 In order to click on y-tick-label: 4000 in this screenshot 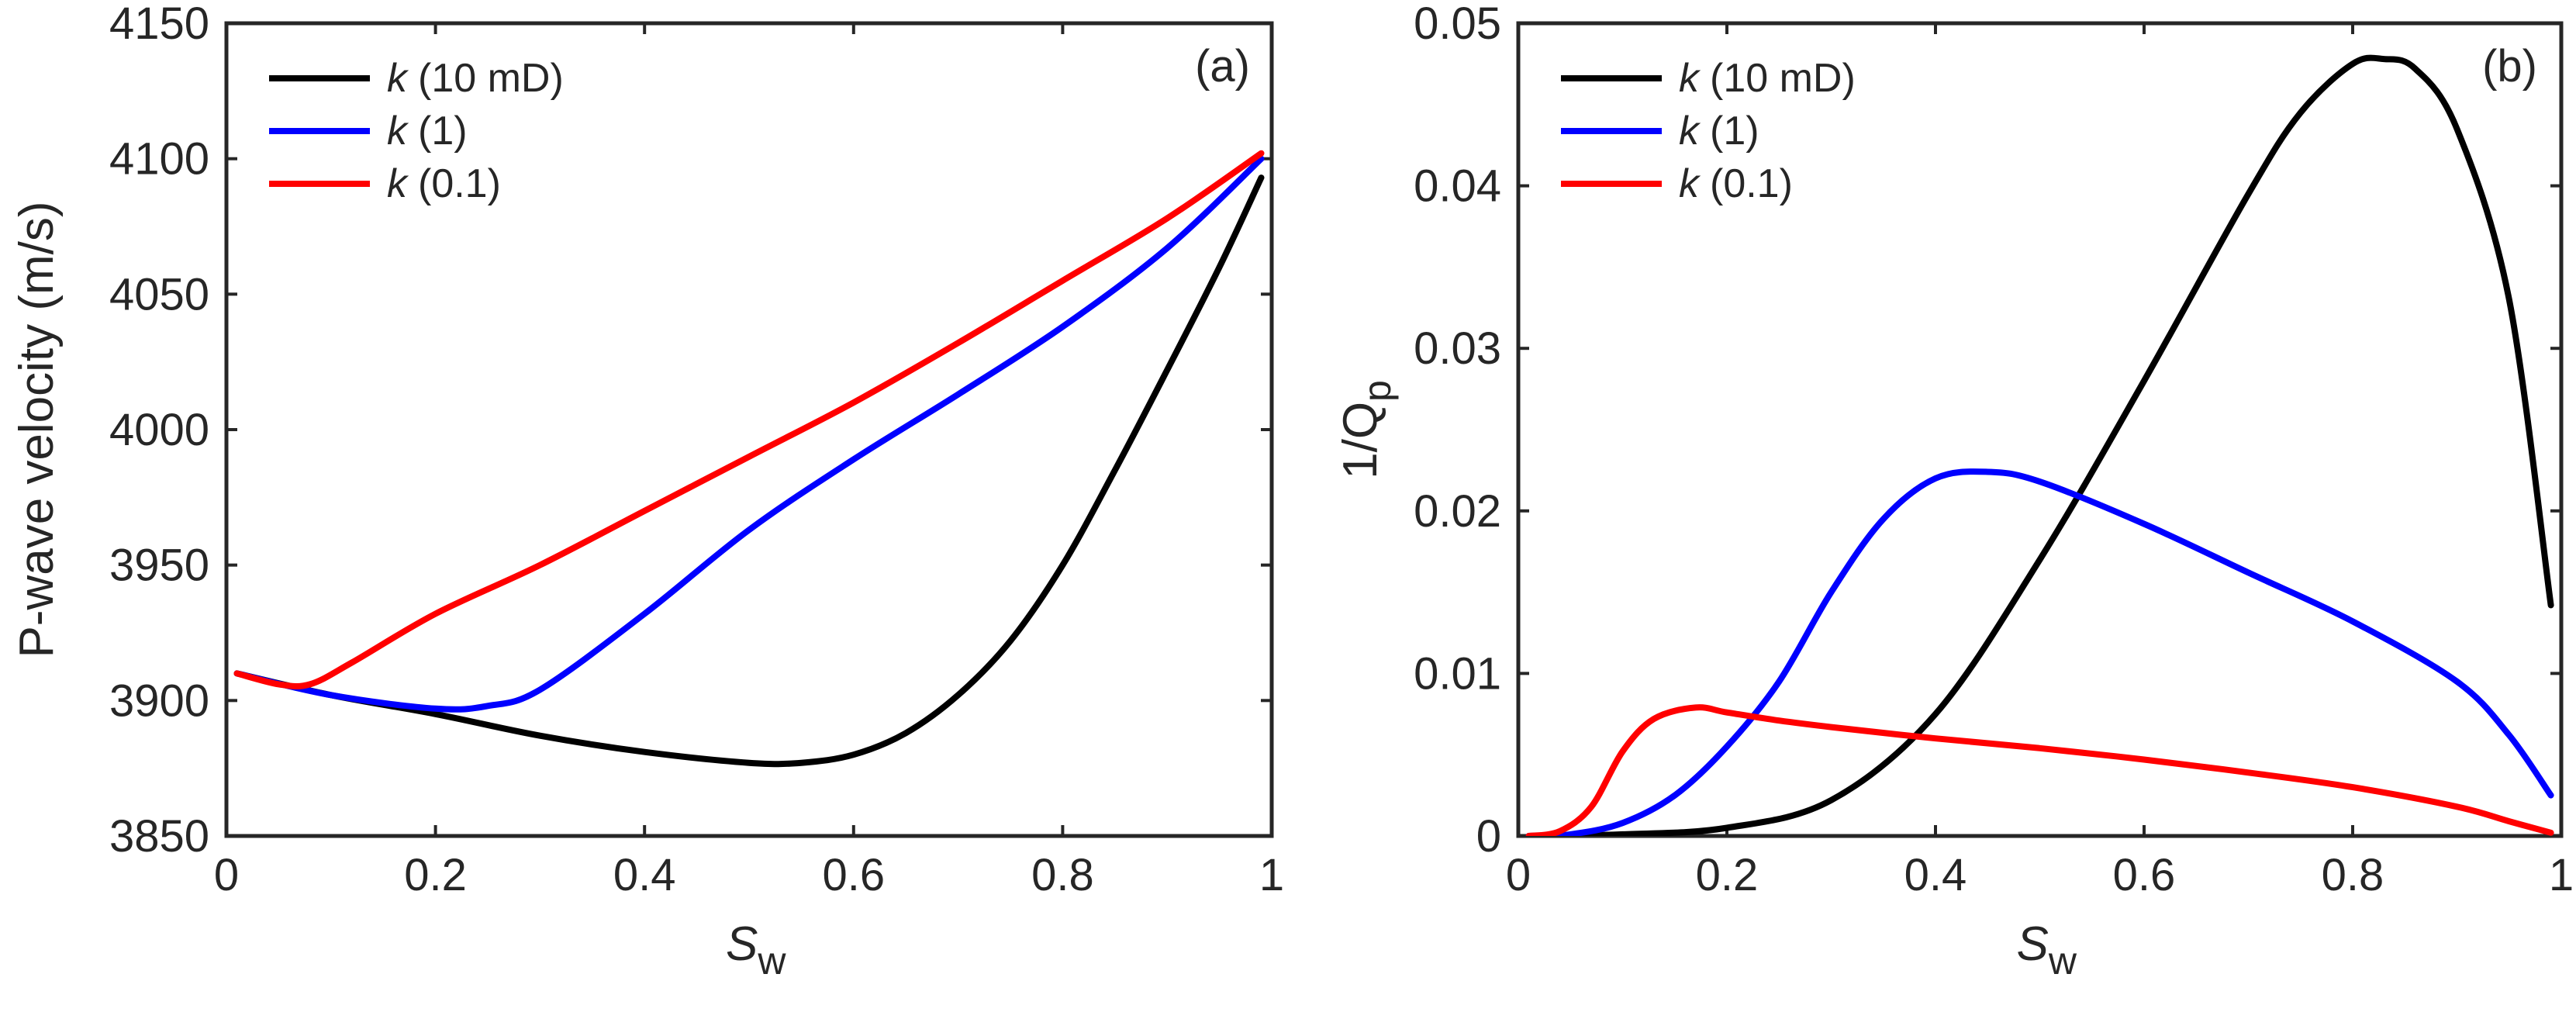, I will do `click(159, 430)`.